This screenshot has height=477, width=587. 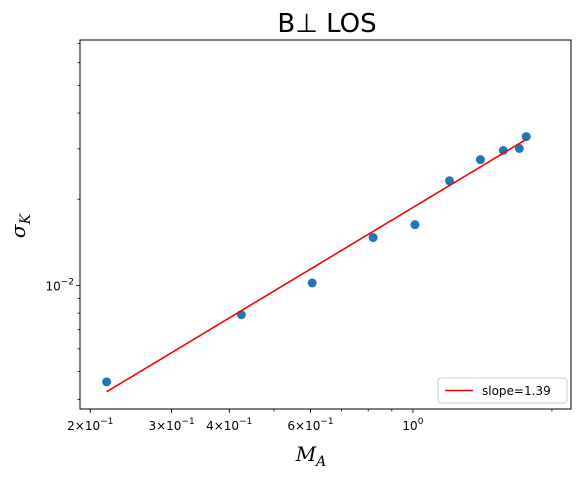 What do you see at coordinates (171, 425) in the screenshot?
I see `x-tick-label: 3×10⁻¹` at bounding box center [171, 425].